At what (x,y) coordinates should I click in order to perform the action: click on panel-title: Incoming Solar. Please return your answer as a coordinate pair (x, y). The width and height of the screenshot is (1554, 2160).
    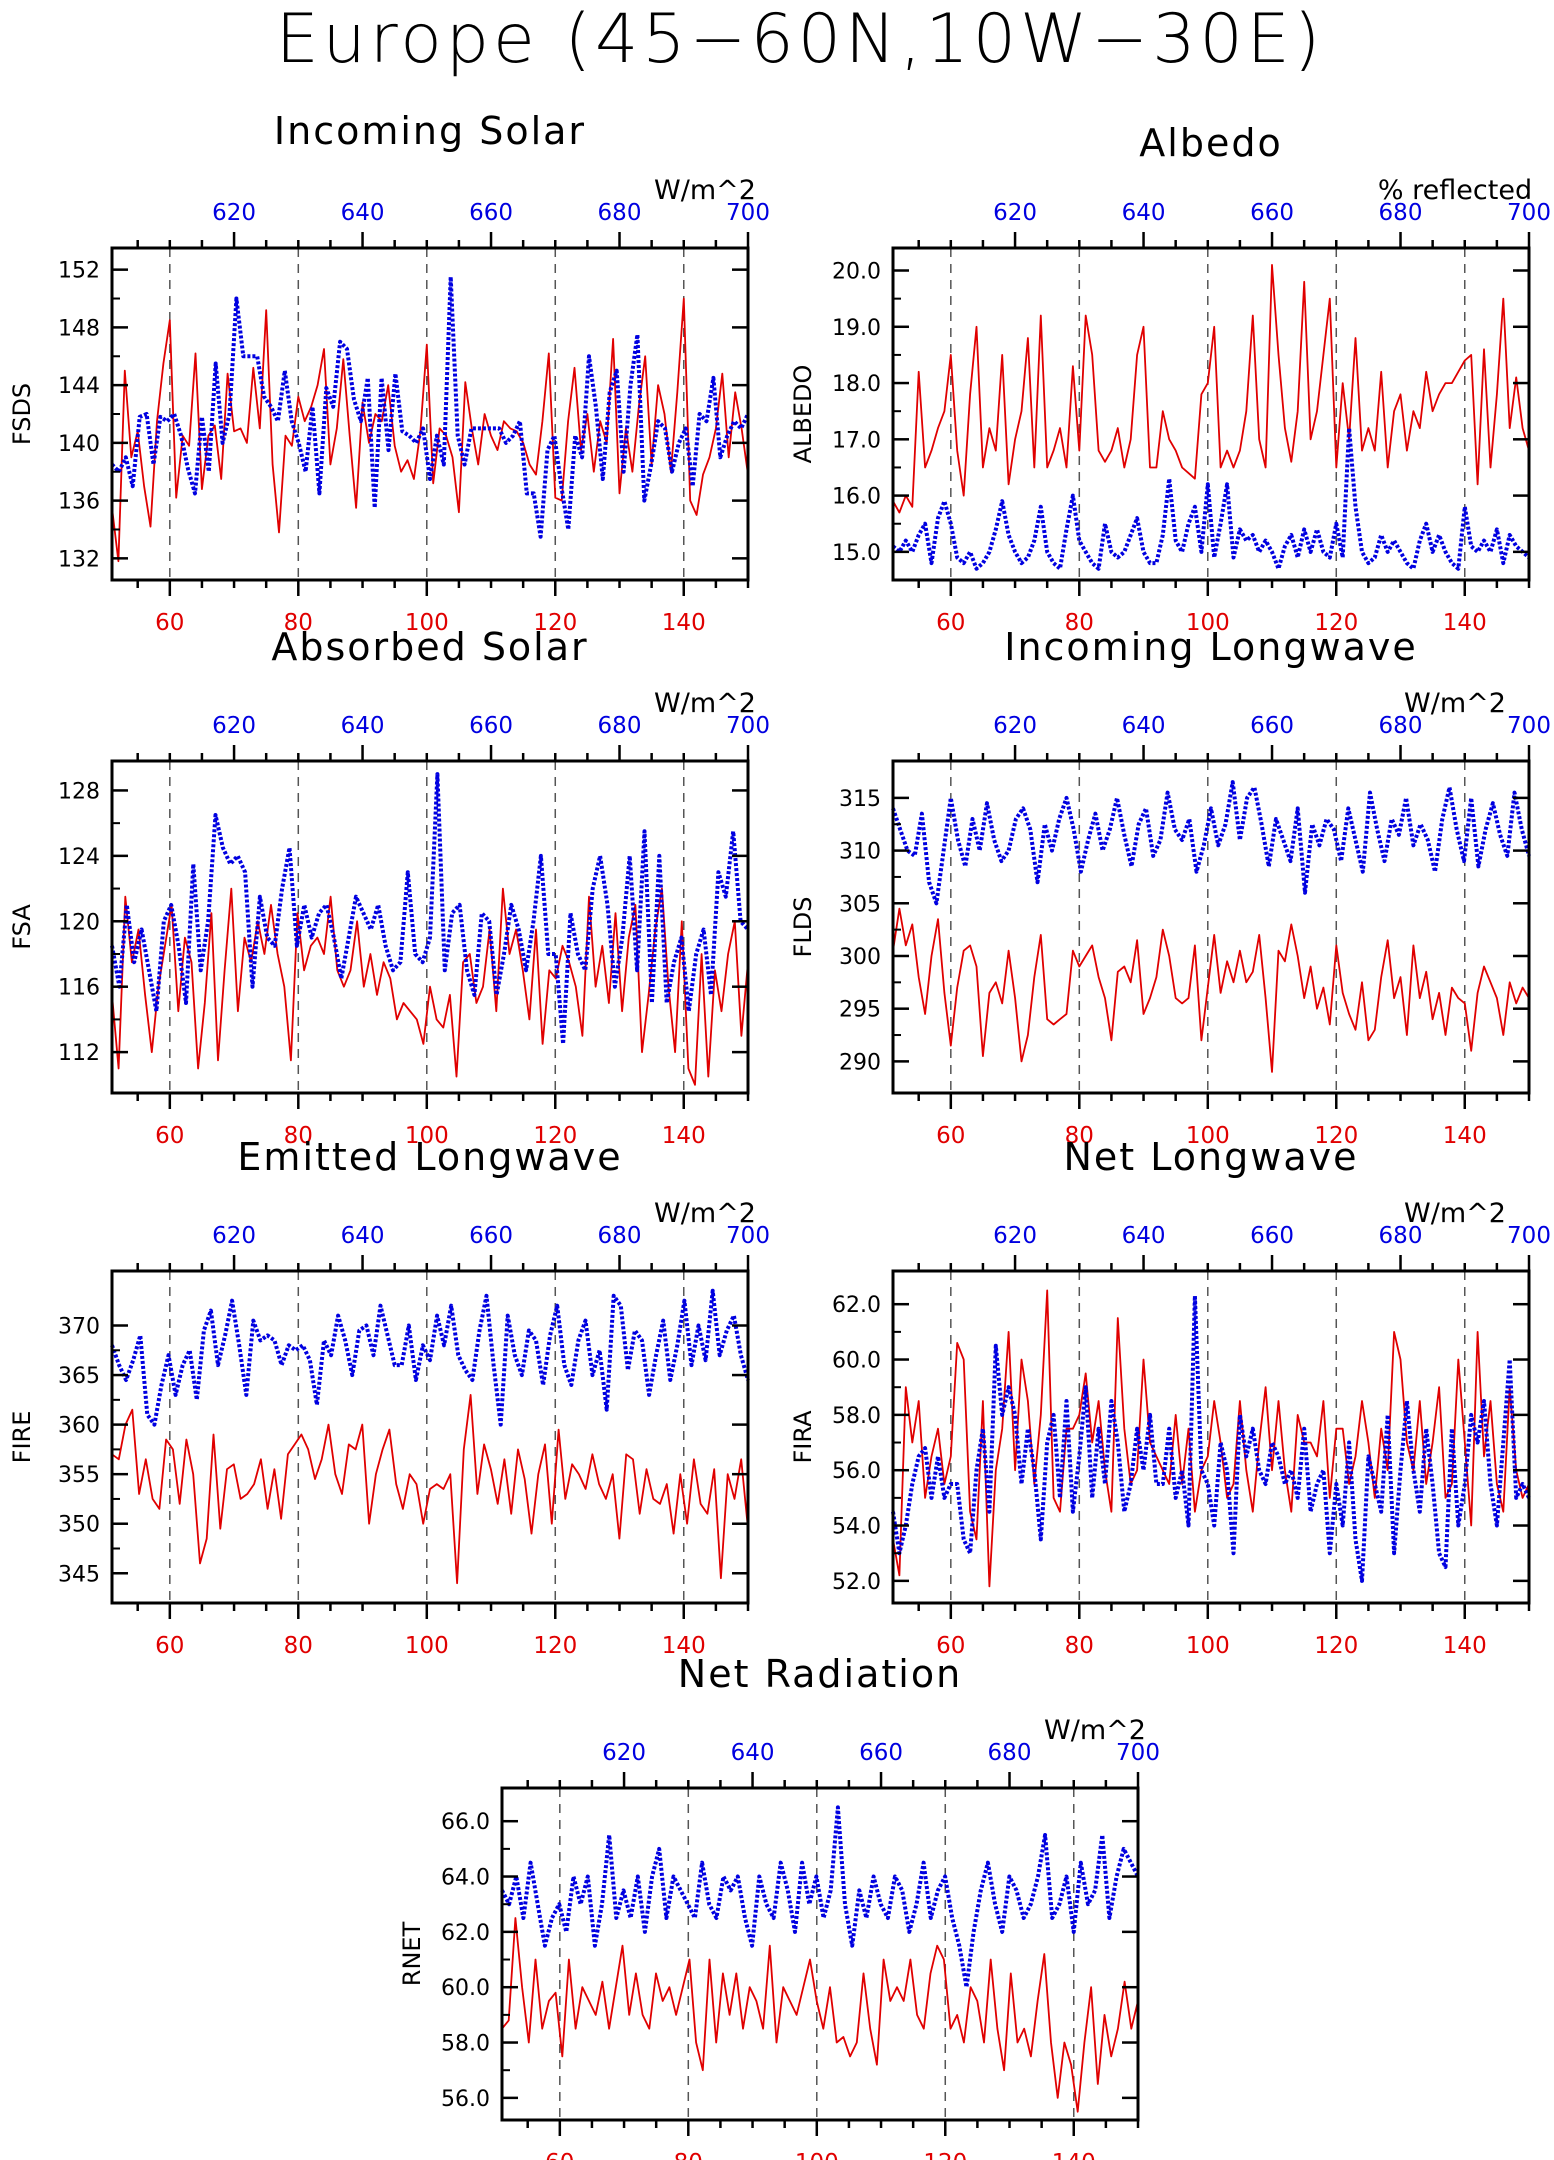
    Looking at the image, I should click on (430, 131).